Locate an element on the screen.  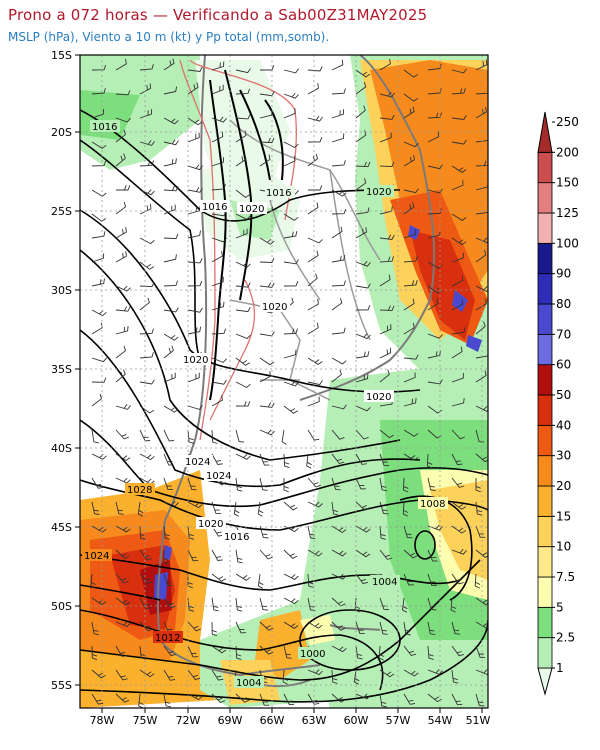
lon-label: 69W is located at coordinates (230, 720).